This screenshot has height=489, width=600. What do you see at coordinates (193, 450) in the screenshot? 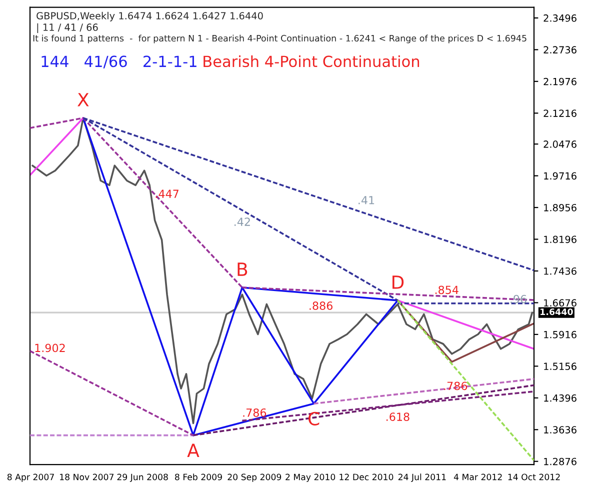
I see `annotation: A` at bounding box center [193, 450].